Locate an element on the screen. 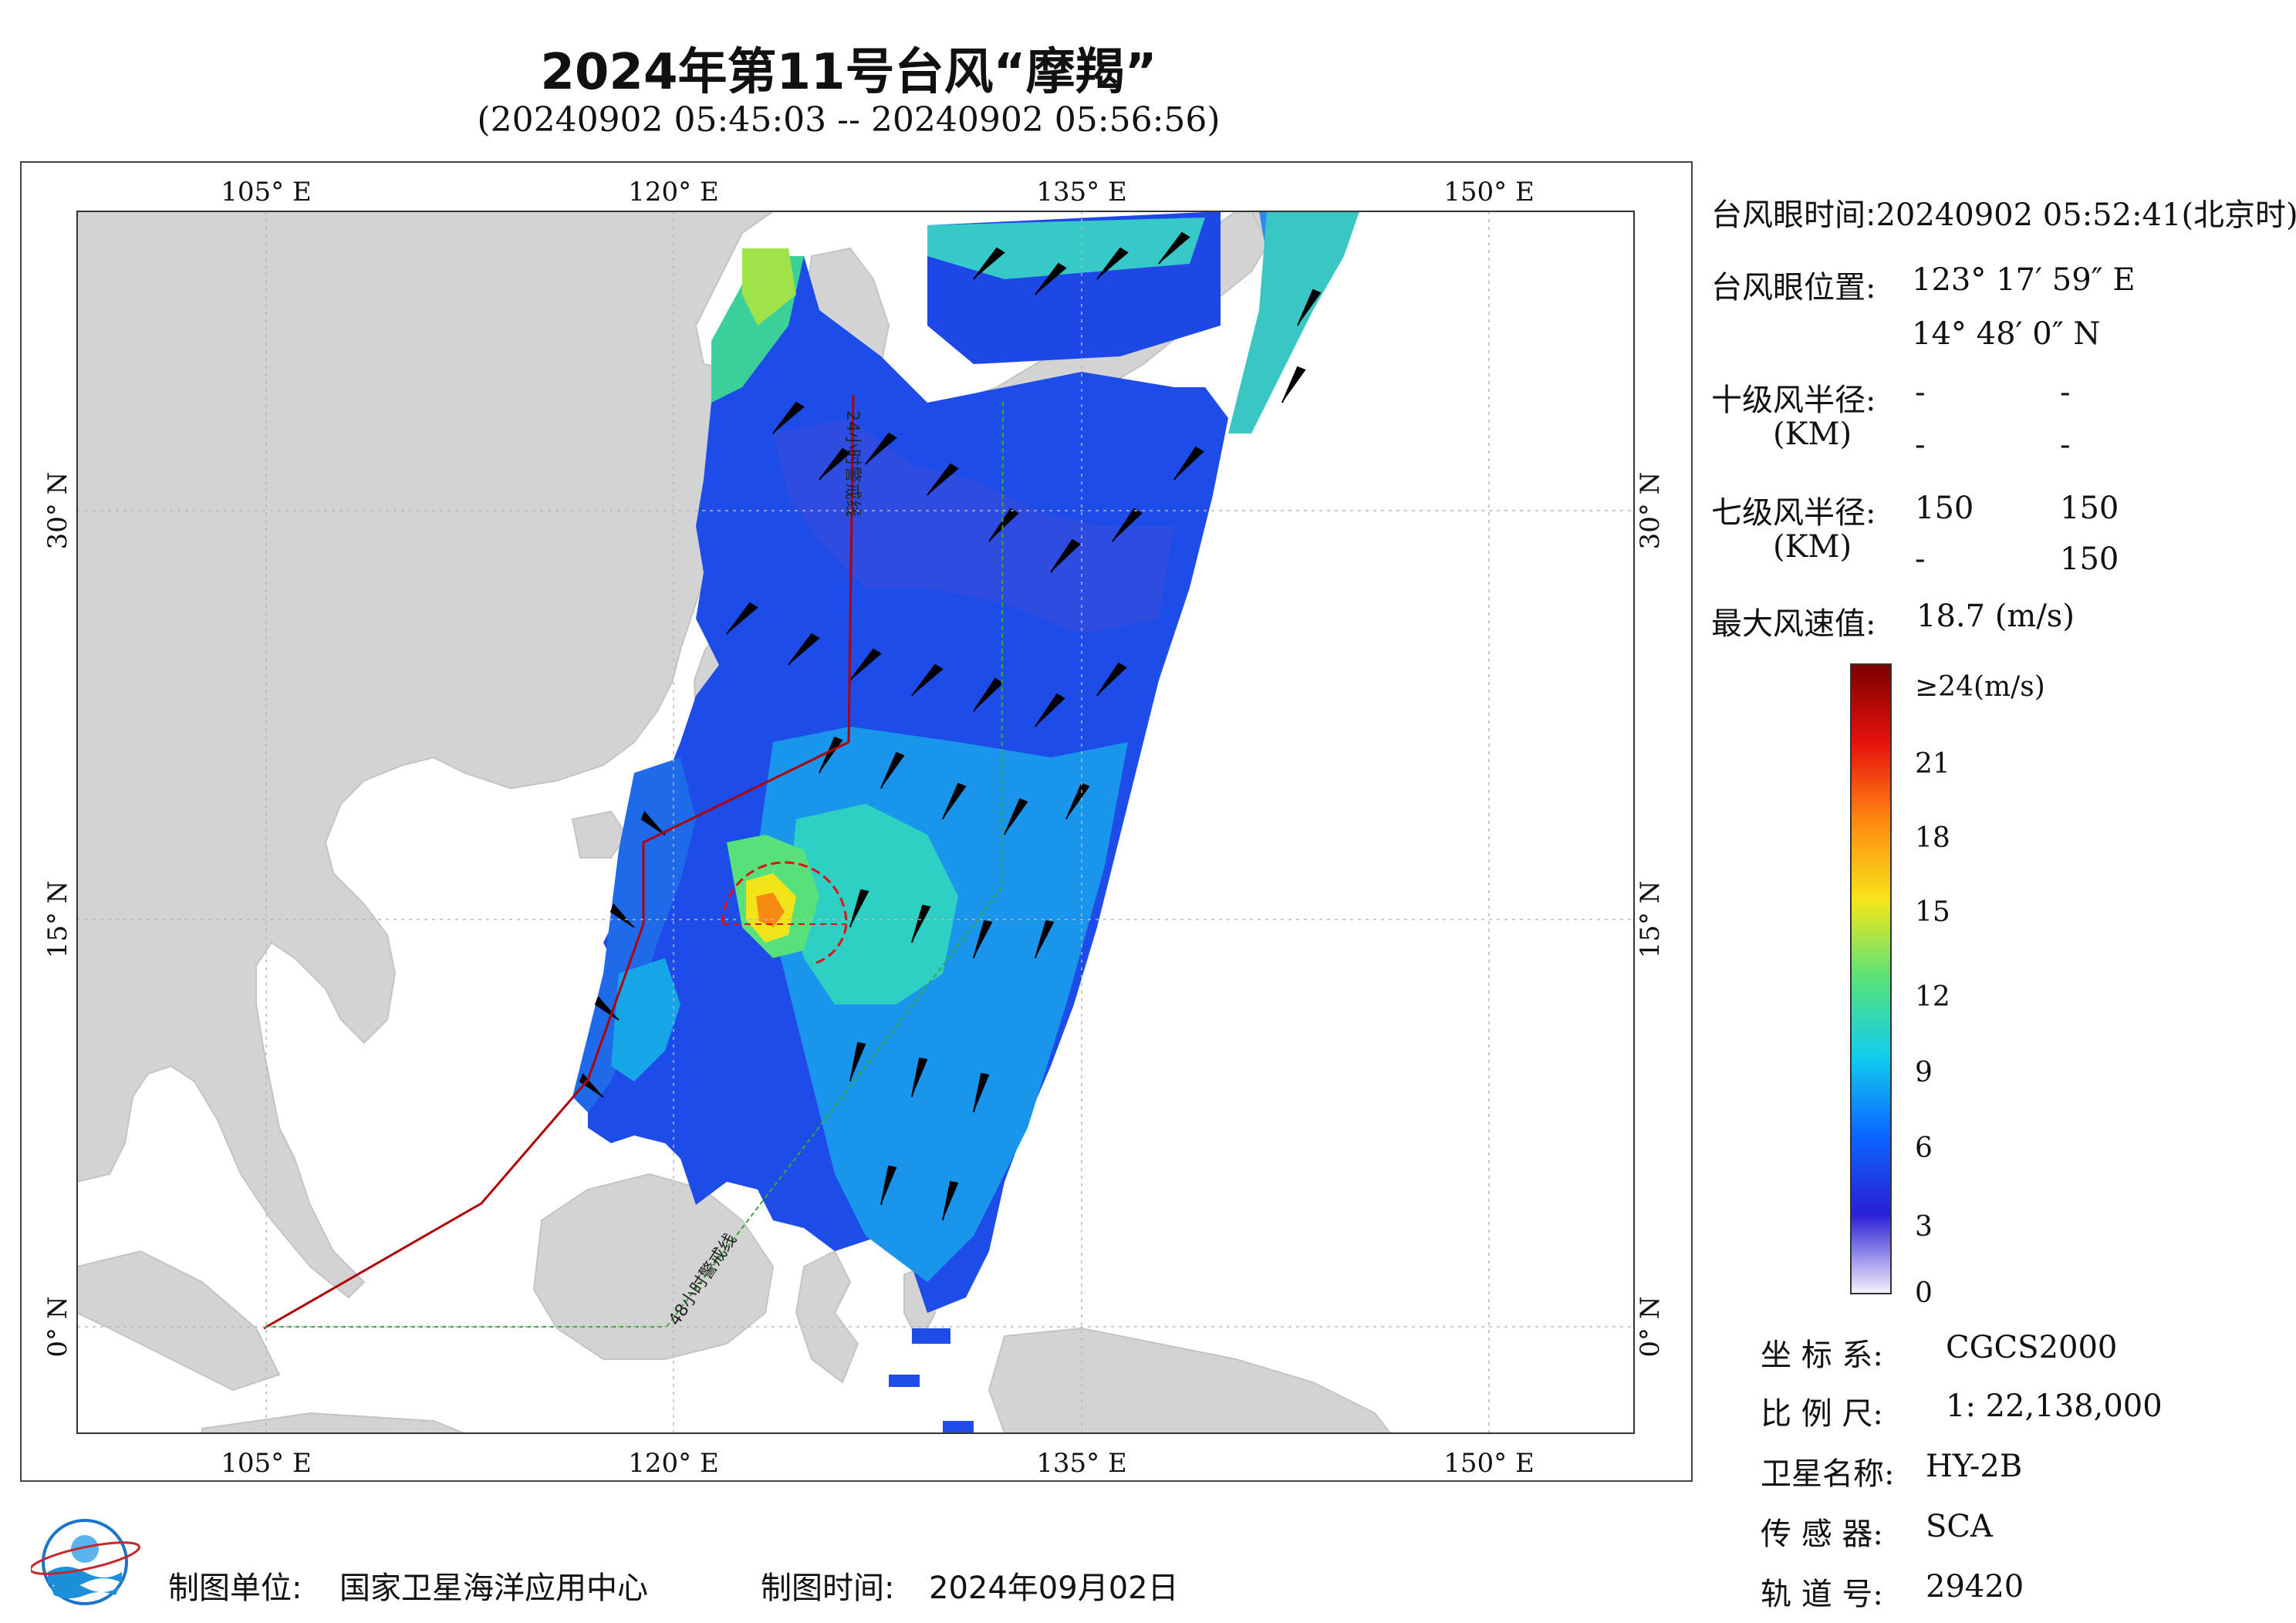 The image size is (2296, 1623). lat-tick-left: 15° N is located at coordinates (57, 920).